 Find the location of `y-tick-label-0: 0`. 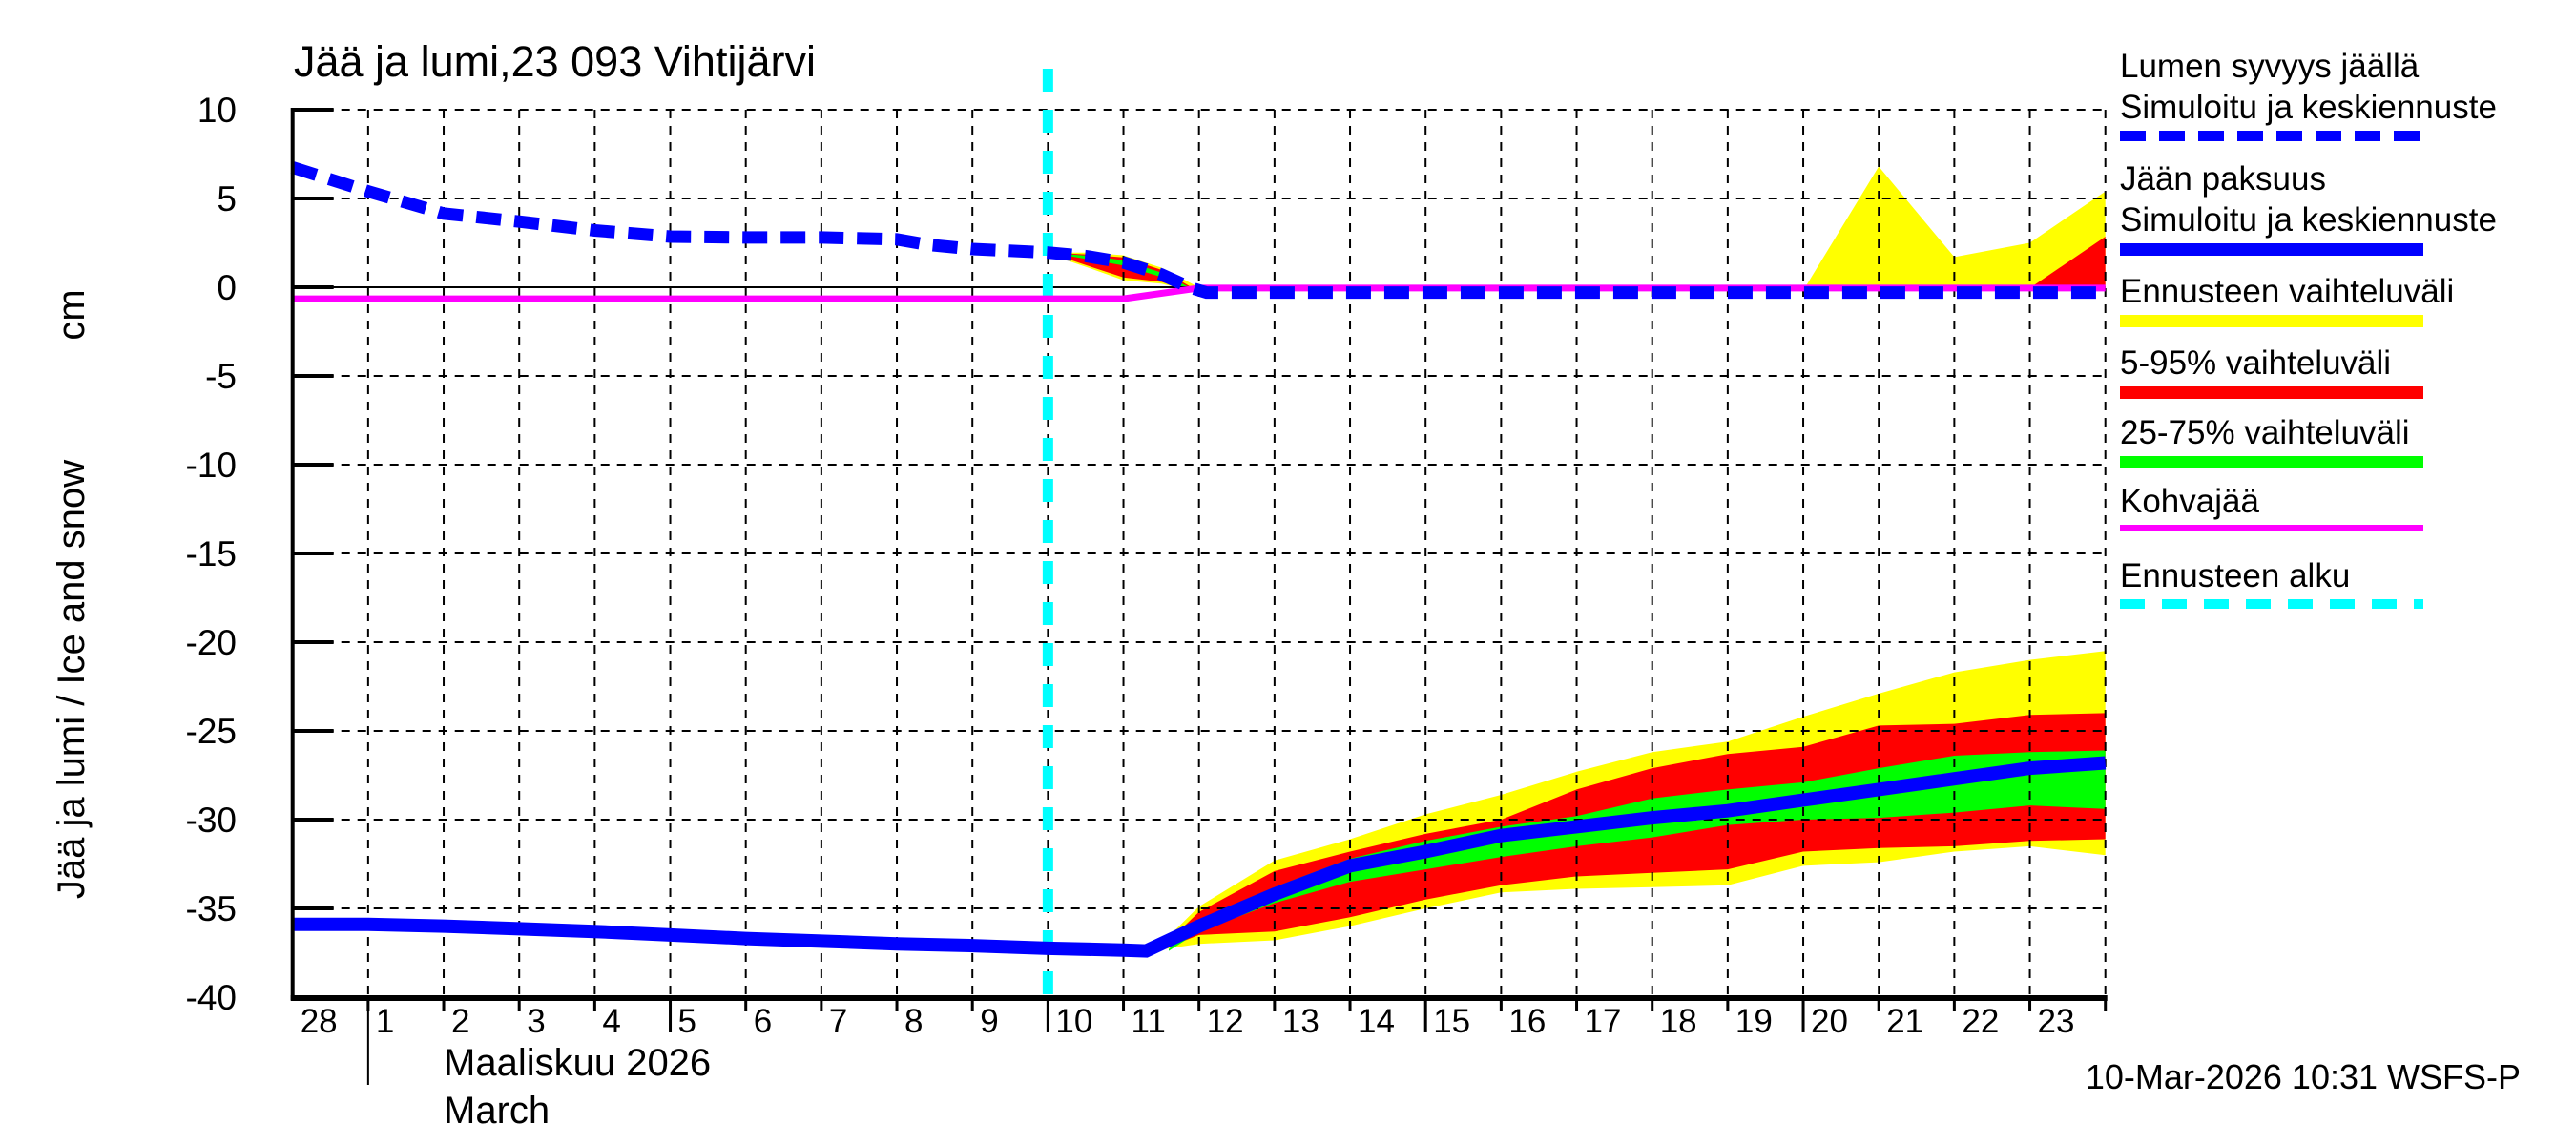

y-tick-label-0: 0 is located at coordinates (227, 287).